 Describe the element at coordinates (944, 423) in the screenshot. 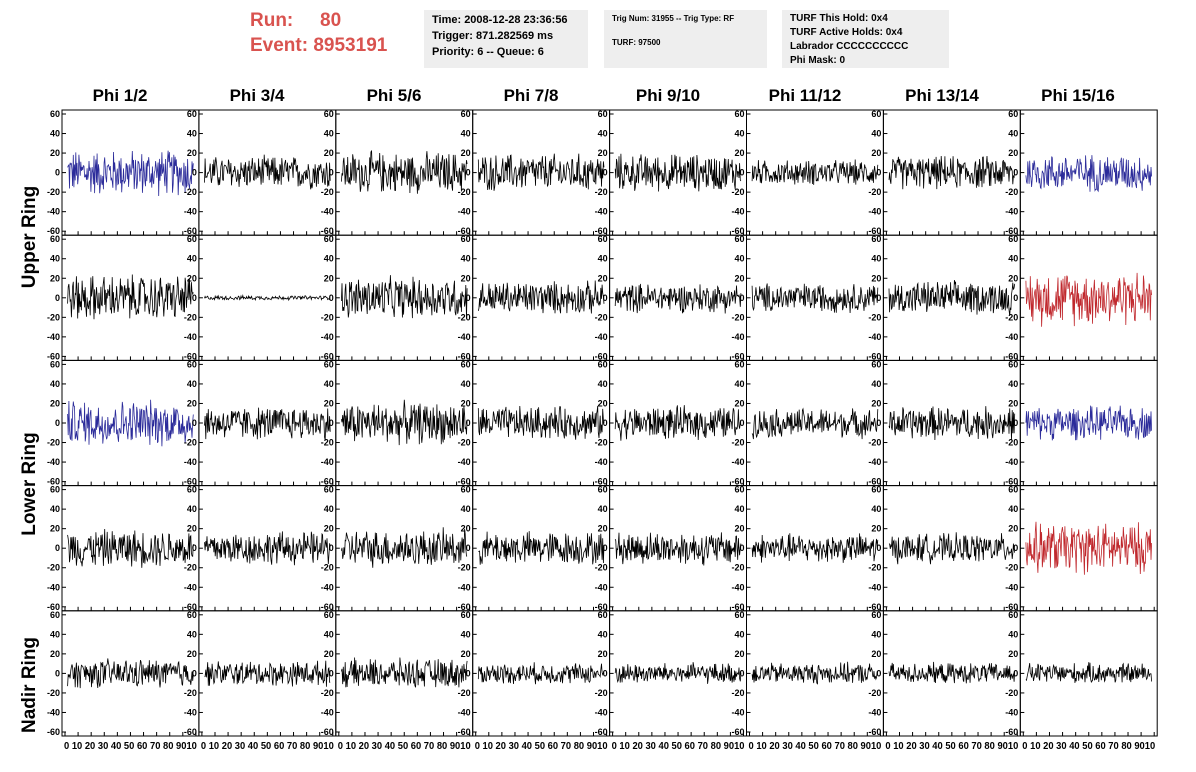

I see `panel-r2-c6: -60 -40 -20 0 20 40 60` at that location.